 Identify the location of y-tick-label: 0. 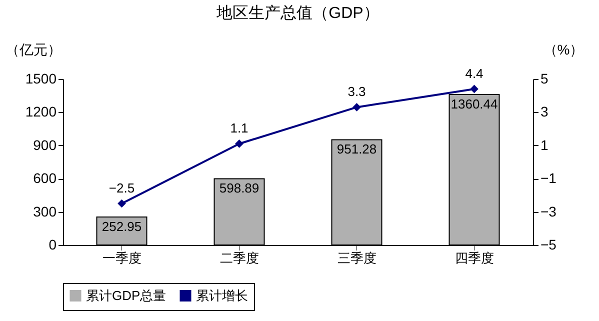
(52, 244).